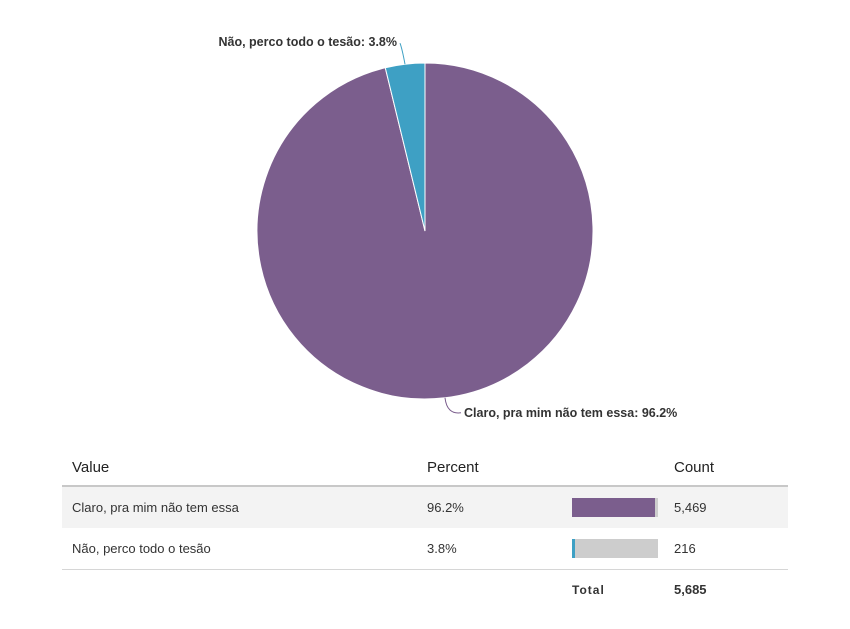  I want to click on data-label-nao: Não, perco todo o tesão: 3.8%, so click(307, 42).